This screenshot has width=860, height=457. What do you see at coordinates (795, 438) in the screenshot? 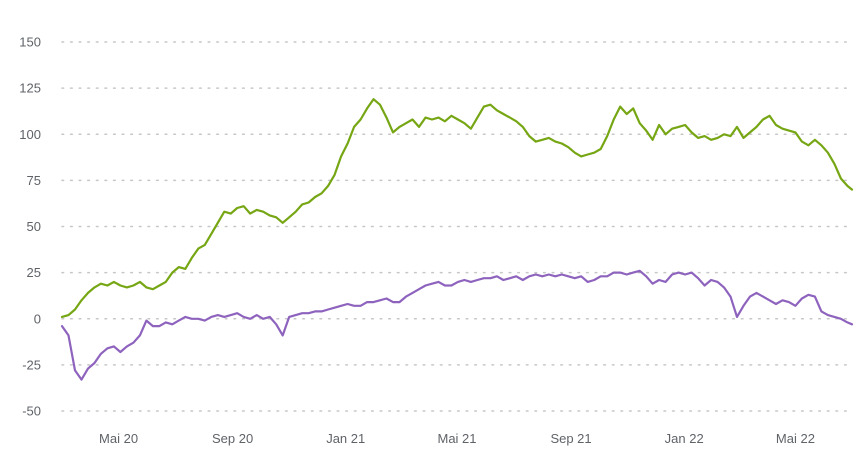
I see `x-tick-label: Mai 22` at bounding box center [795, 438].